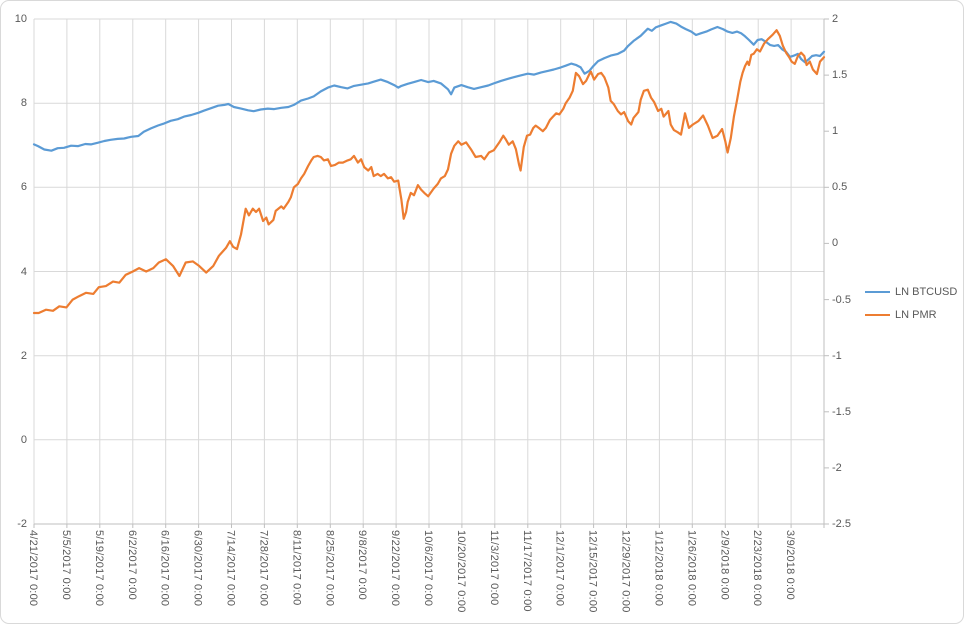 The width and height of the screenshot is (964, 624). What do you see at coordinates (526, 571) in the screenshot?
I see `x-axis-tick-label: 11/17/2017 0:00` at bounding box center [526, 571].